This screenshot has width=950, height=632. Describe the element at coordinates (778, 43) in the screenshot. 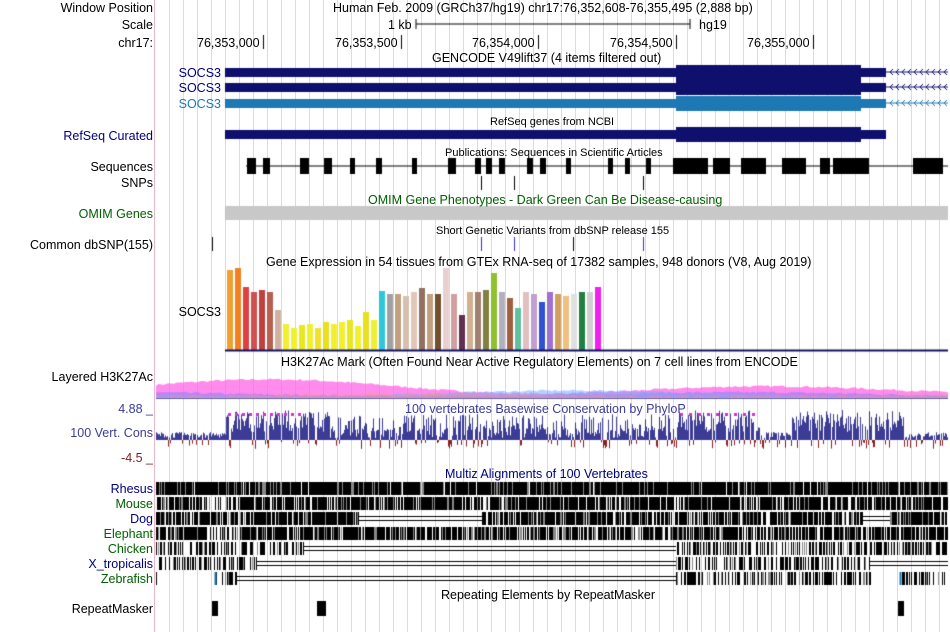

I see `tick-label: 76,355,000` at that location.